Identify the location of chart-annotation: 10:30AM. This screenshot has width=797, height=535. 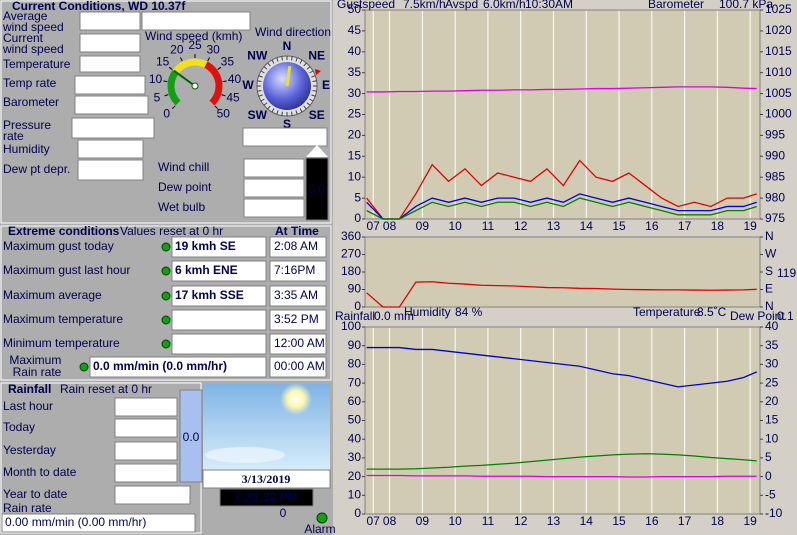
(549, 5).